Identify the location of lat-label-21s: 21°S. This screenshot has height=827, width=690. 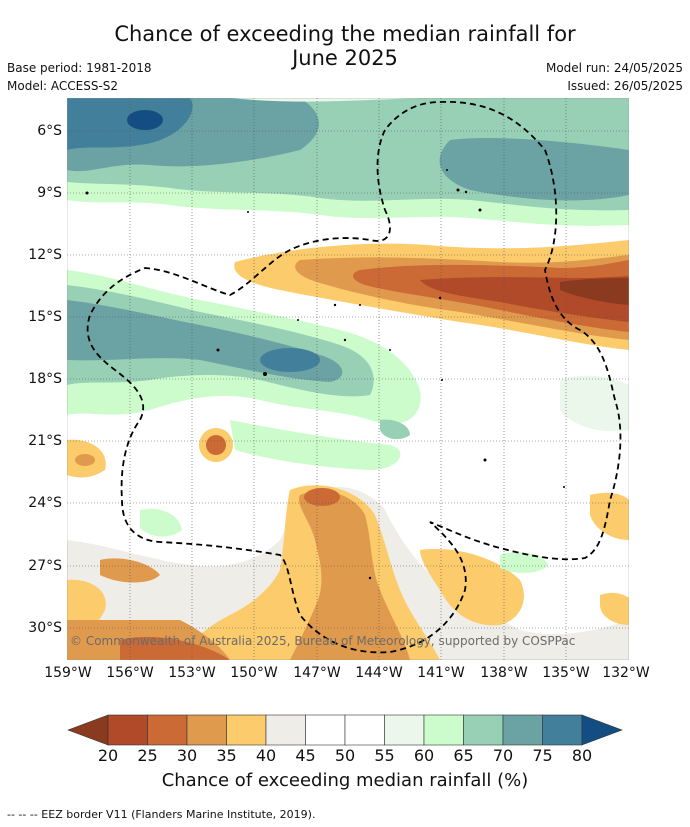
(45, 441).